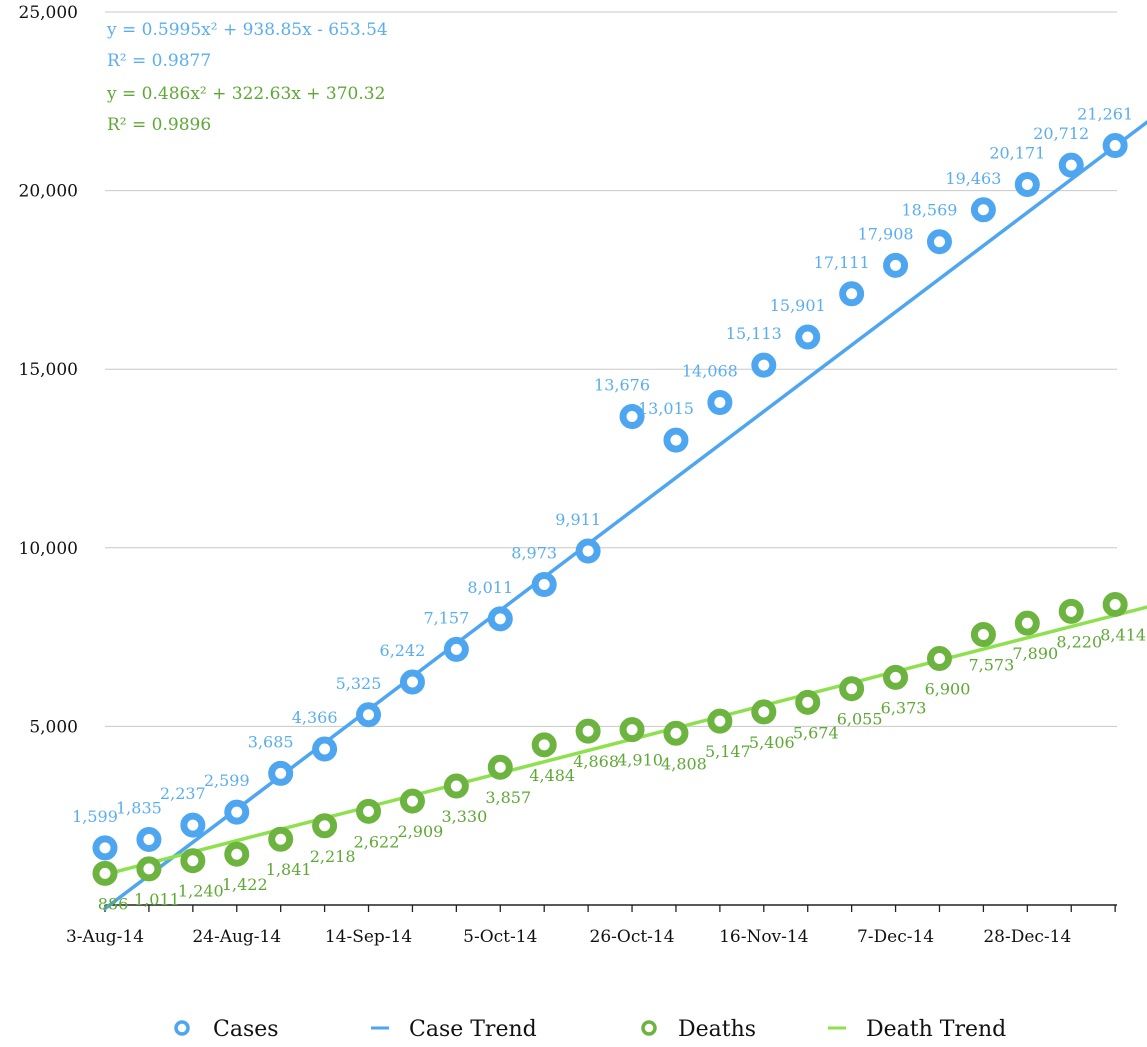 The height and width of the screenshot is (1047, 1147). Describe the element at coordinates (201, 891) in the screenshot. I see `deaths-data-label: 1,240` at that location.